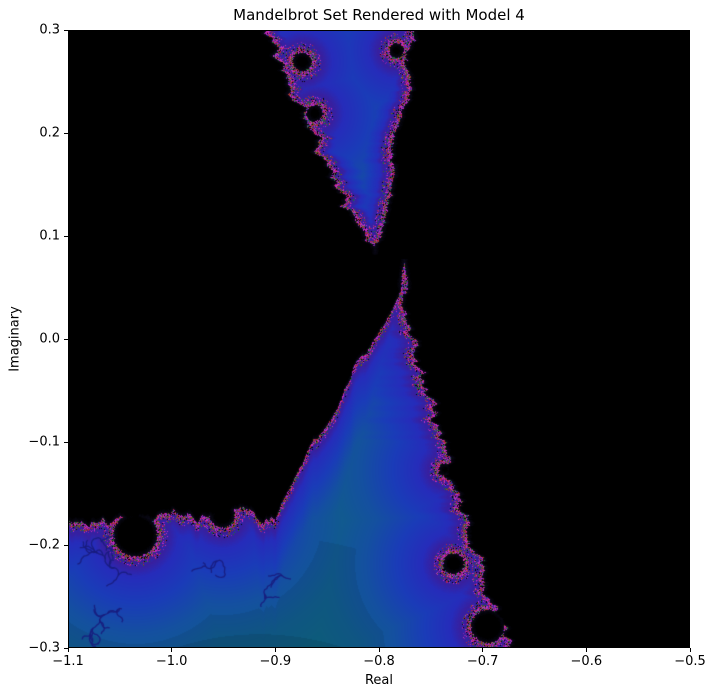 Image resolution: width=709 pixels, height=696 pixels. What do you see at coordinates (15, 339) in the screenshot?
I see `y-axis-label: Imaginary` at bounding box center [15, 339].